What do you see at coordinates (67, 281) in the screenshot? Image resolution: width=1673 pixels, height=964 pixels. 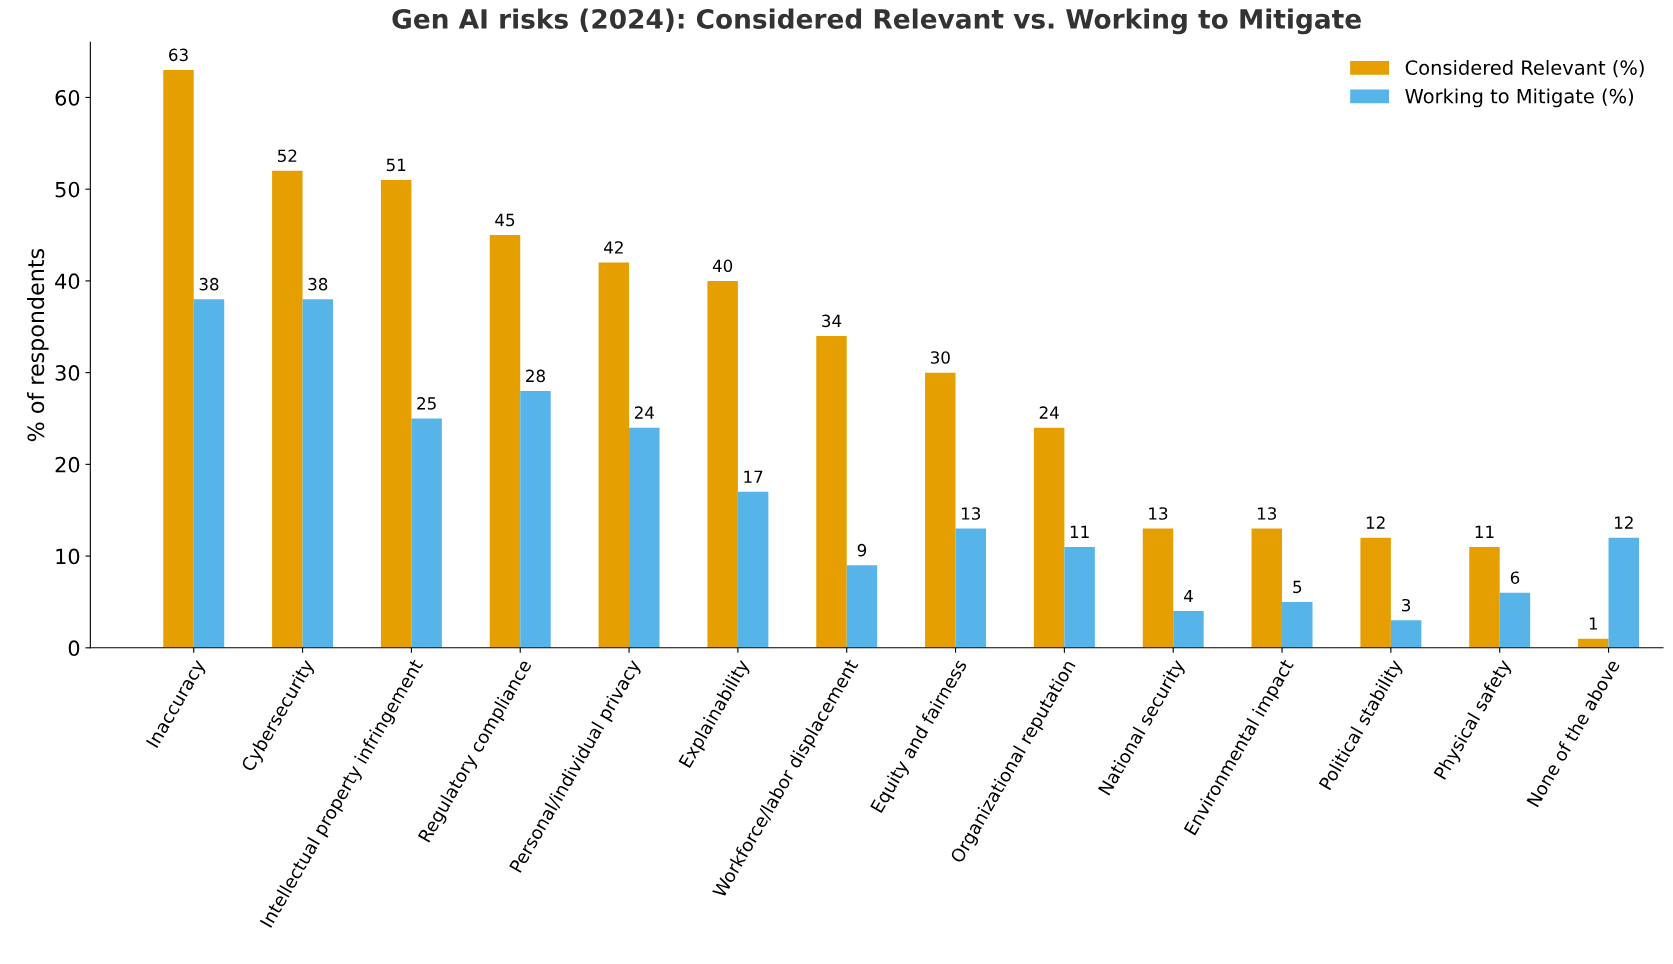 I see `y-tick-label: 40` at bounding box center [67, 281].